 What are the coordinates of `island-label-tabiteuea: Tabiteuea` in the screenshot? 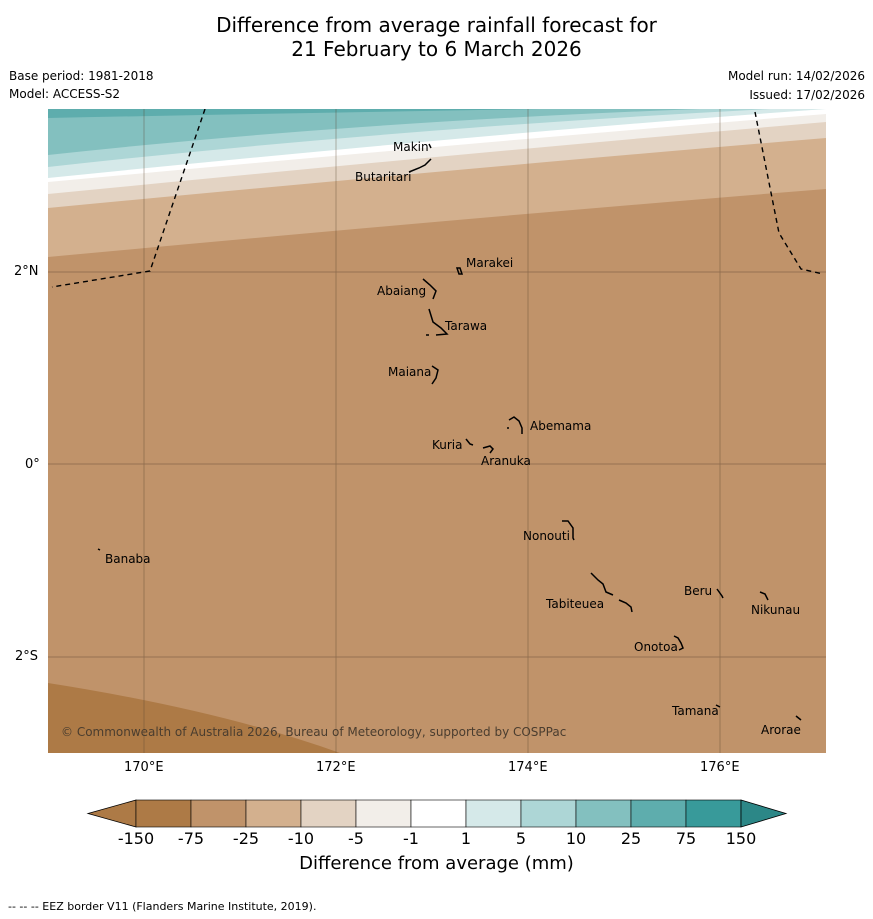 It's located at (575, 604).